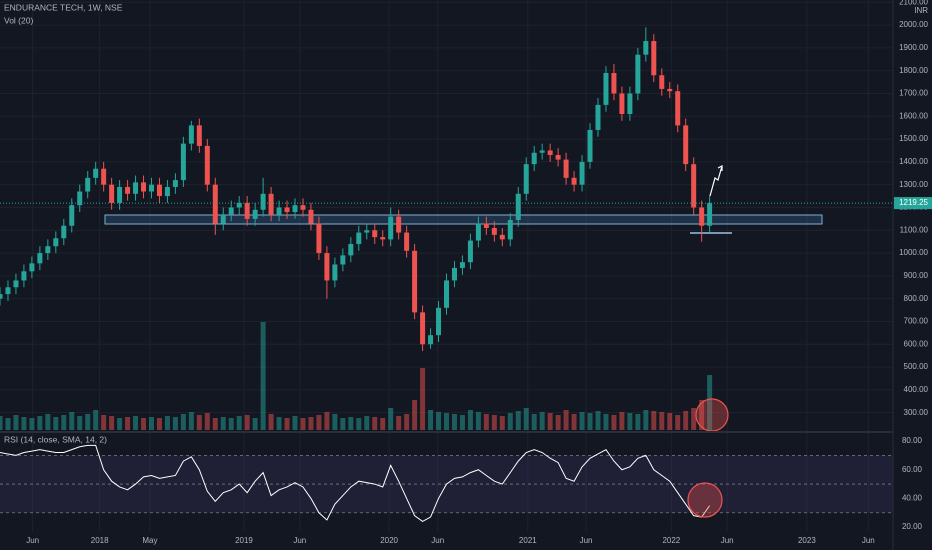 This screenshot has width=932, height=550. I want to click on currency: INR, so click(921, 10).